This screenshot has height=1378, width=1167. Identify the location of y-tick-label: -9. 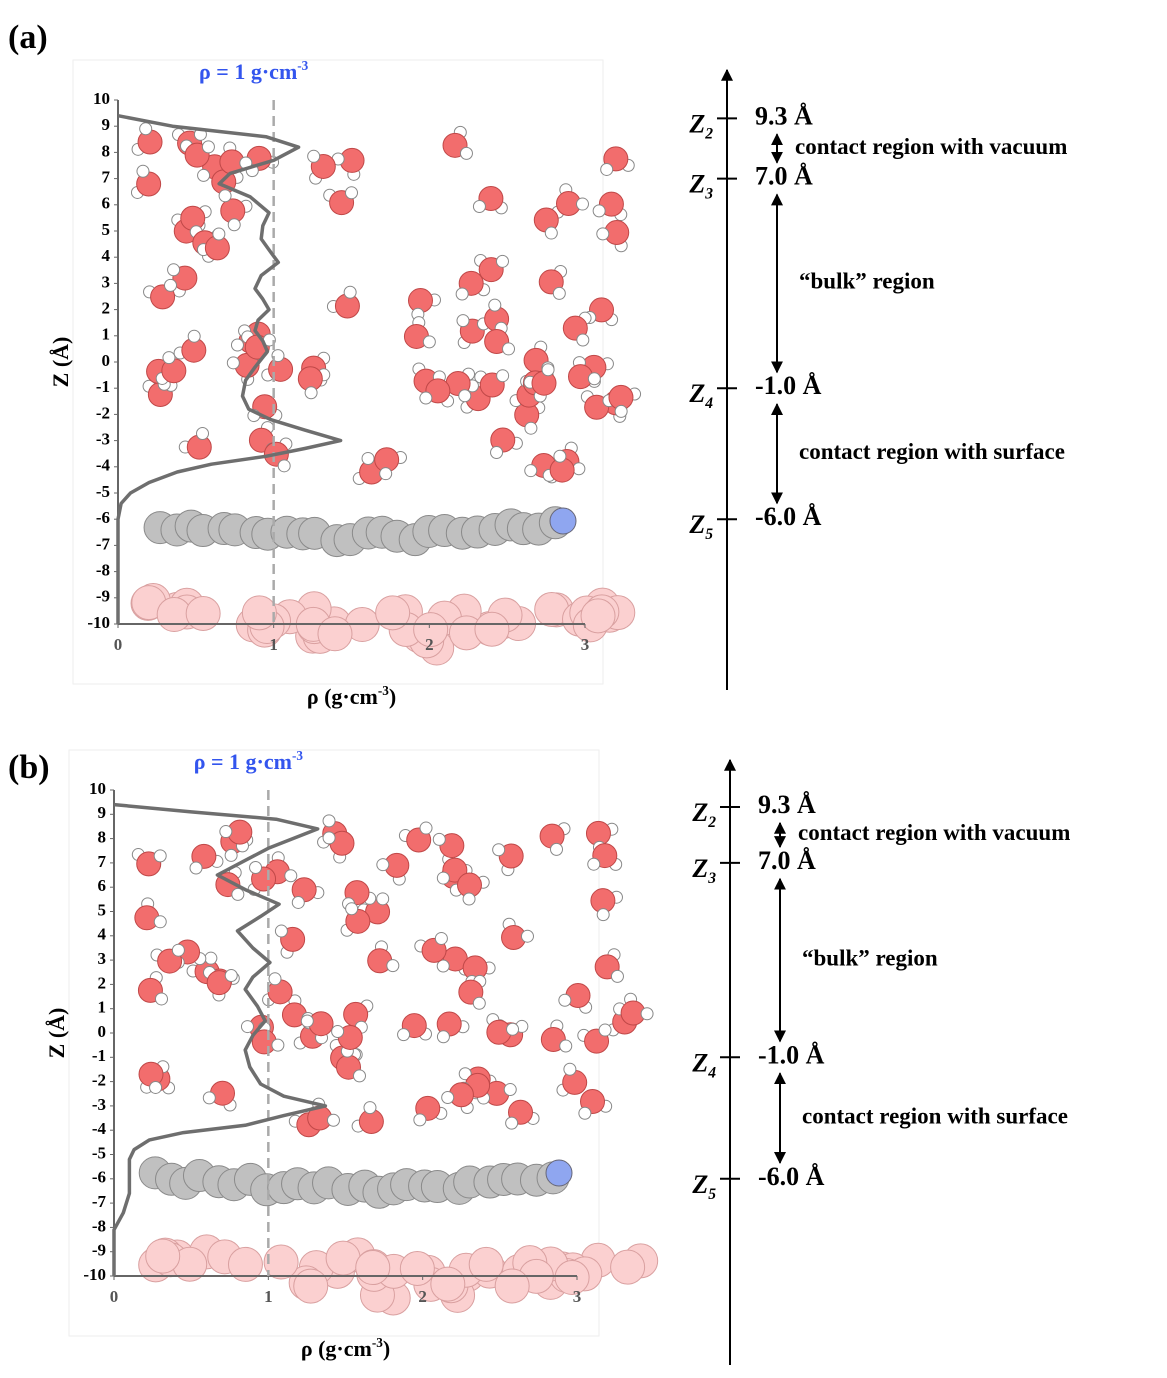
(103, 596).